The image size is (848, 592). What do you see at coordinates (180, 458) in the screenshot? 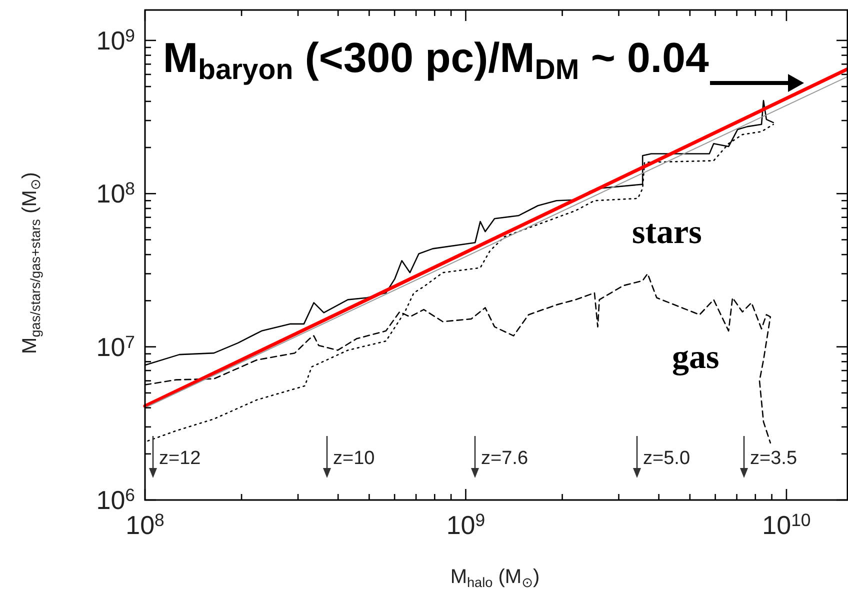
I see `annotation: z=12` at bounding box center [180, 458].